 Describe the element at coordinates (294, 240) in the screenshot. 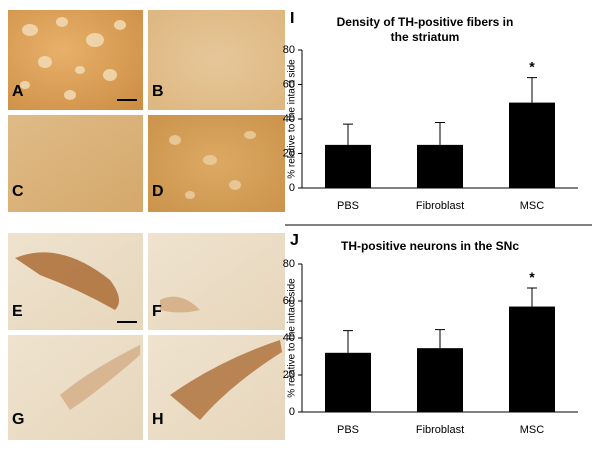

I see `panel-label: J` at that location.